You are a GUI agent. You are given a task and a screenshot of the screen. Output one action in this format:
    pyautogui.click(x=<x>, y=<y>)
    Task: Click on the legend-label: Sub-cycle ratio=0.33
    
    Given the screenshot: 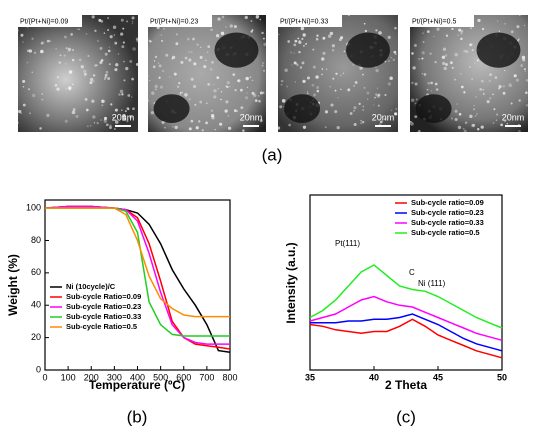 What is the action you would take?
    pyautogui.click(x=447, y=222)
    